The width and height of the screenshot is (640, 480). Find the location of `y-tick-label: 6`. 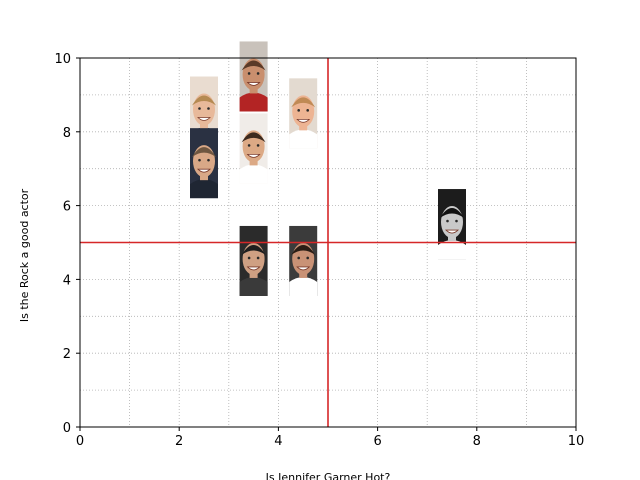

y-tick-label: 6 is located at coordinates (67, 207).